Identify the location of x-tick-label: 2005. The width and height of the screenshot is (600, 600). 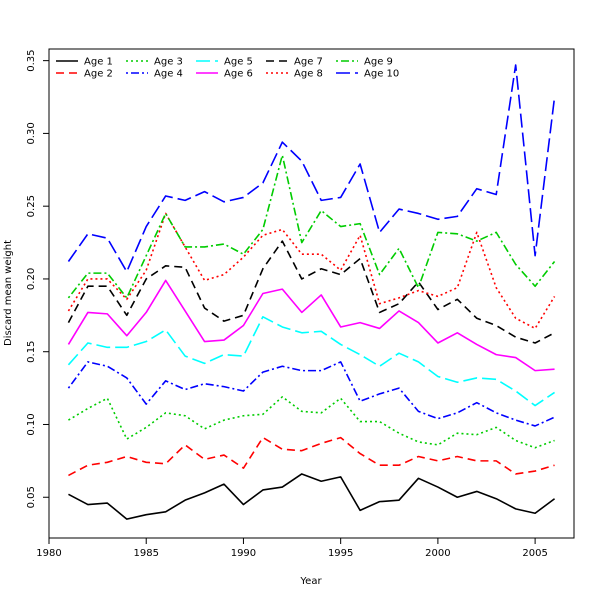
(534, 553).